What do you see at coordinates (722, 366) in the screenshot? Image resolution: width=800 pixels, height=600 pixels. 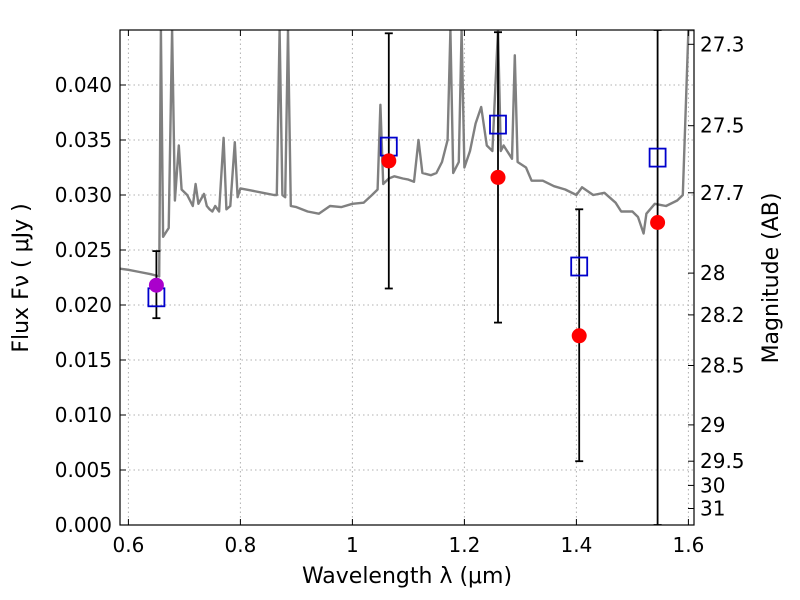 I see `y2-tick-label: 28.5` at bounding box center [722, 366].